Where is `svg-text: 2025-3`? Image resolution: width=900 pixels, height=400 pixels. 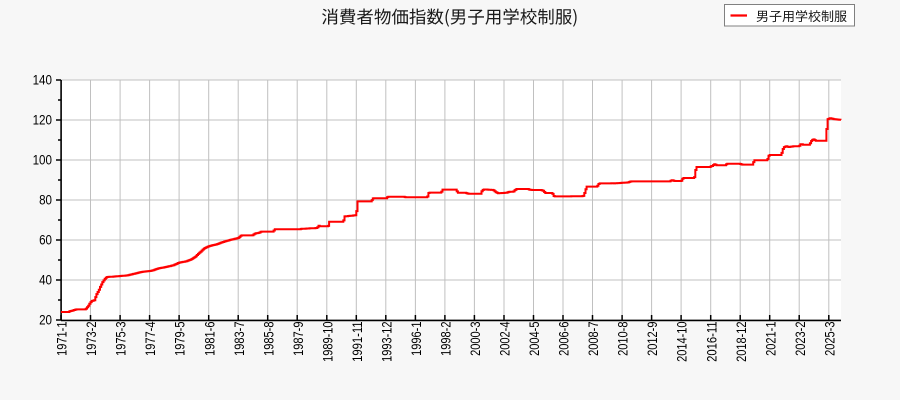 svg-text: 2025-3 is located at coordinates (829, 339).